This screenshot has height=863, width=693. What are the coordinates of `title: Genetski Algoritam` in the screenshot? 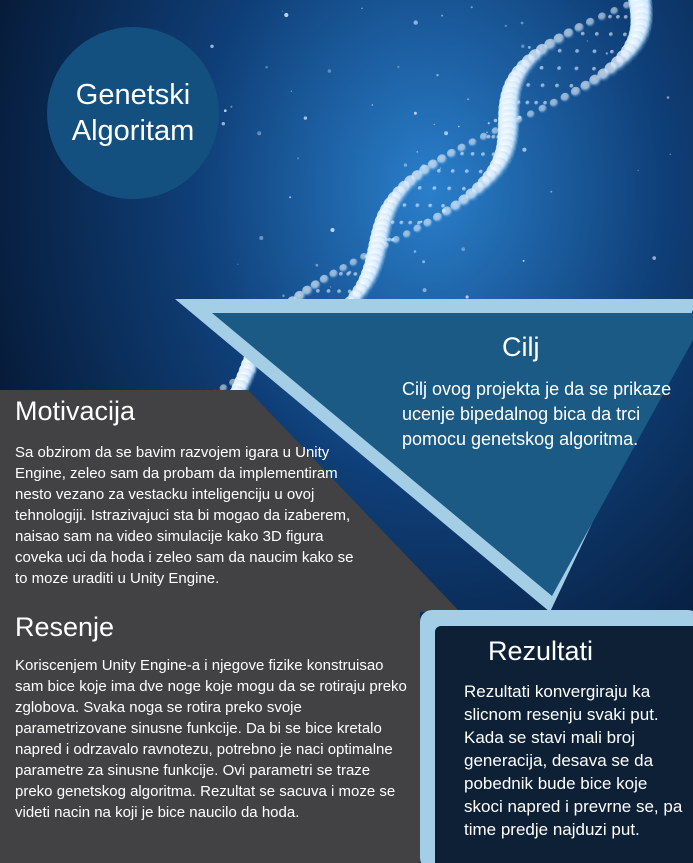 It's located at (133, 113).